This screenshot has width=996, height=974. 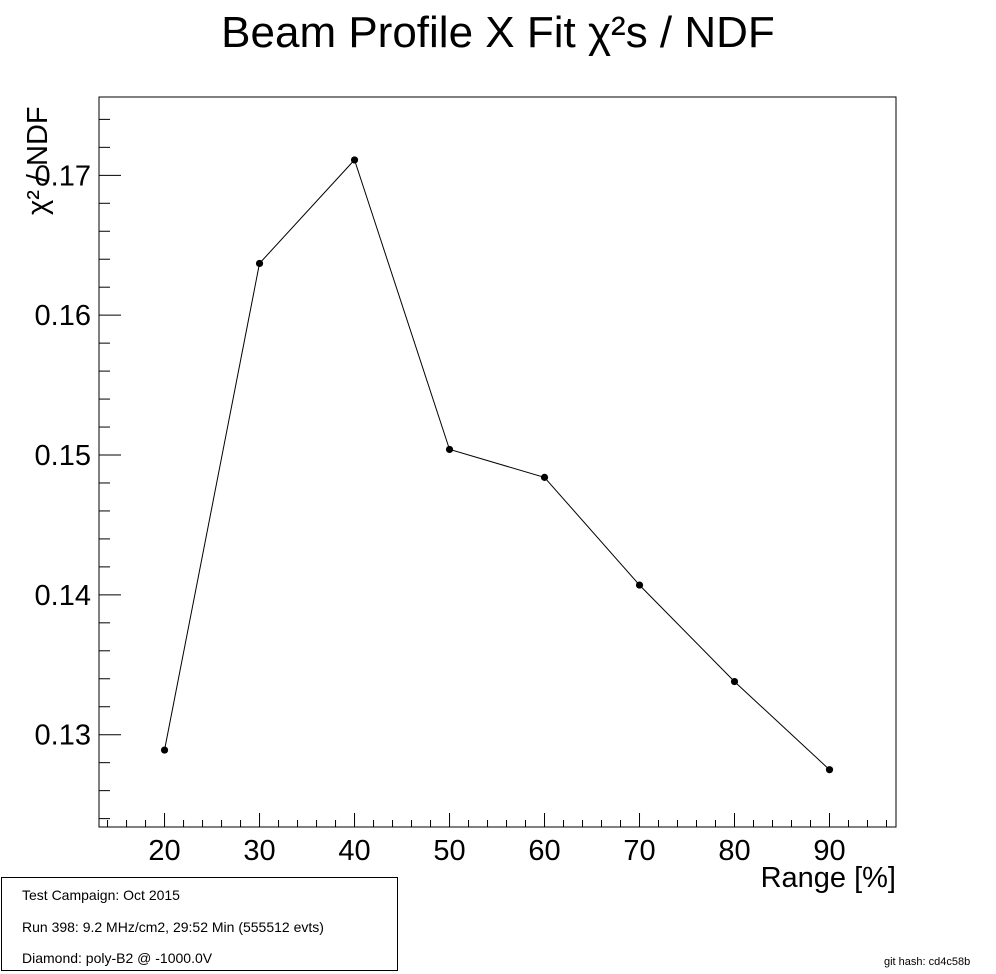 I want to click on x-axis-label: Range [%], so click(x=828, y=878).